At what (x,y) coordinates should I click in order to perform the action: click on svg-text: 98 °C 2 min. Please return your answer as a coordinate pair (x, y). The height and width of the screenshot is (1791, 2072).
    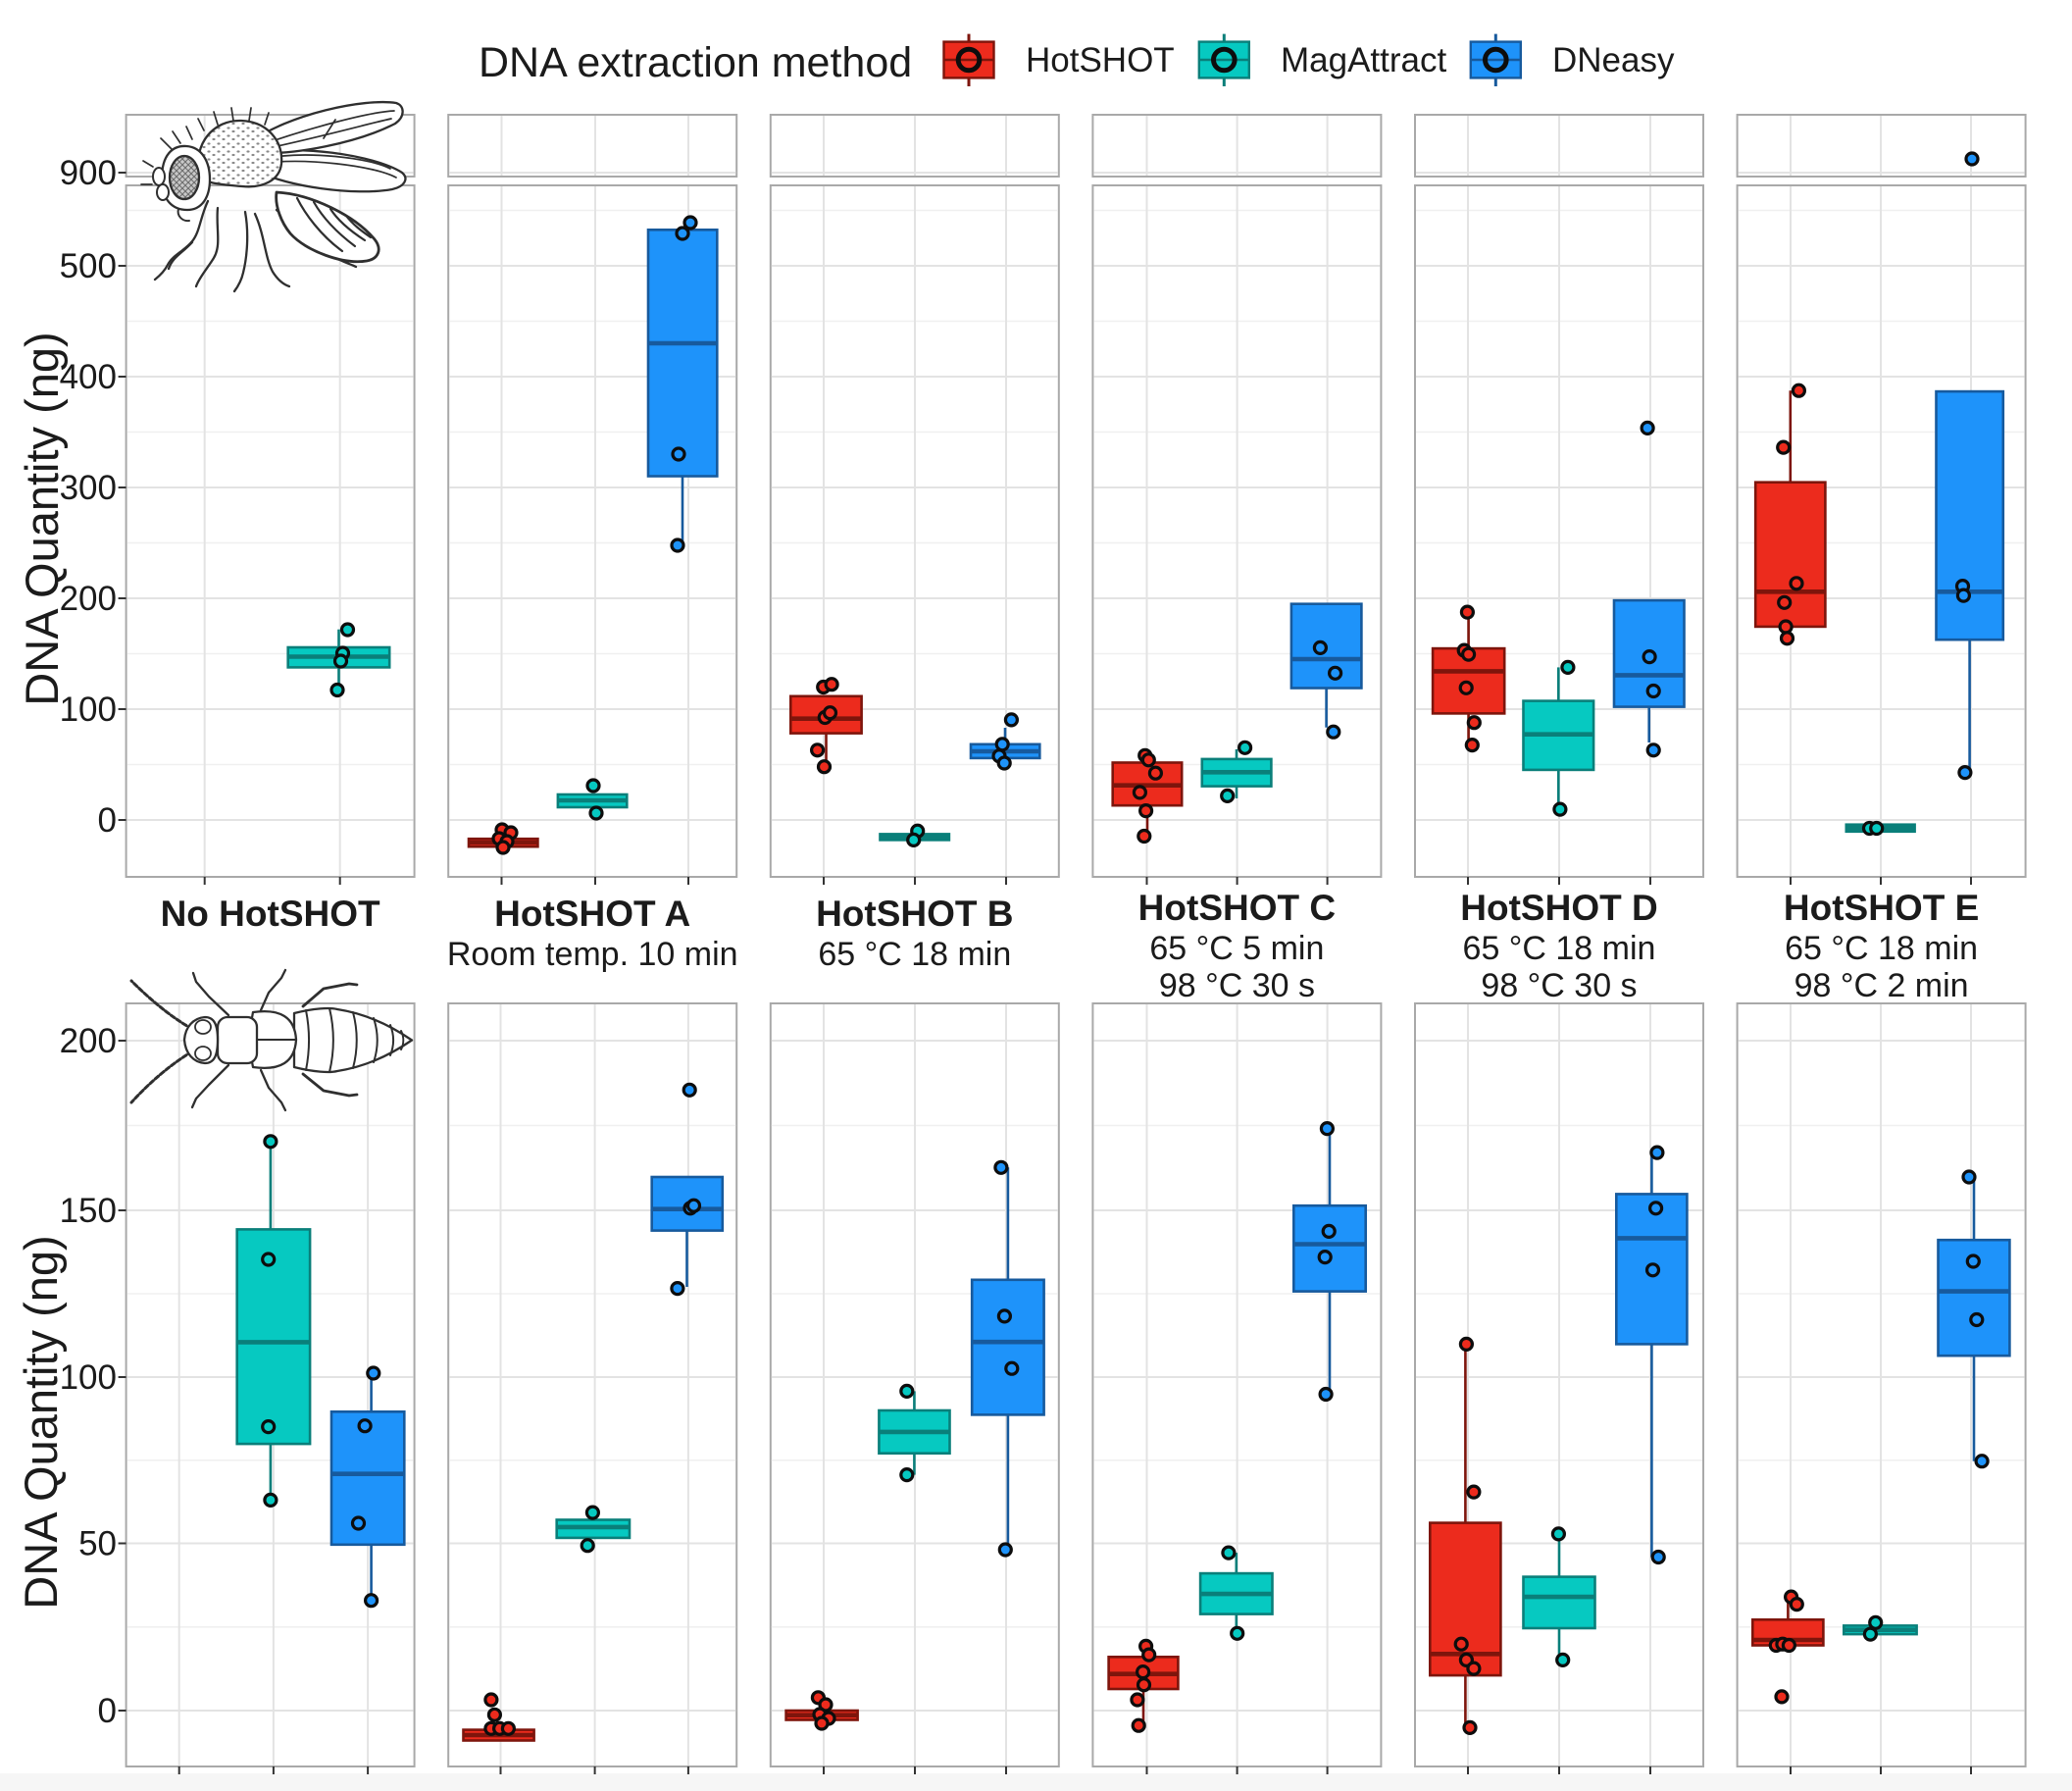
    Looking at the image, I should click on (1881, 985).